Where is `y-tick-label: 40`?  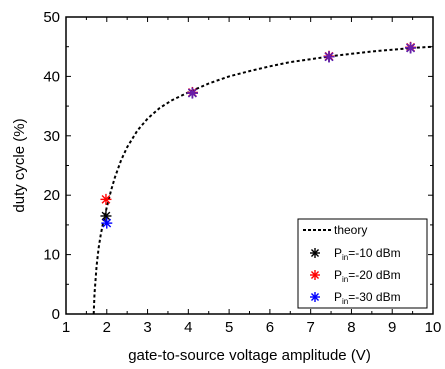 y-tick-label: 40 is located at coordinates (51, 76).